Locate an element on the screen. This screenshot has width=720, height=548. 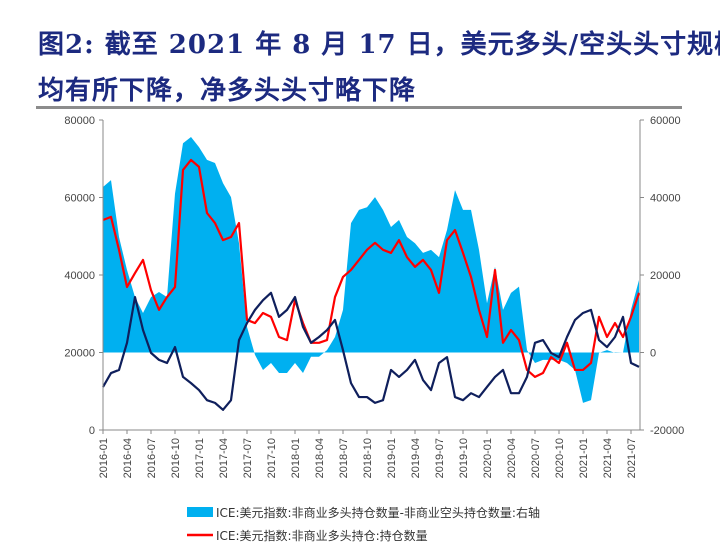
x-axis-tick-label: 2020-07 is located at coordinates (536, 458).